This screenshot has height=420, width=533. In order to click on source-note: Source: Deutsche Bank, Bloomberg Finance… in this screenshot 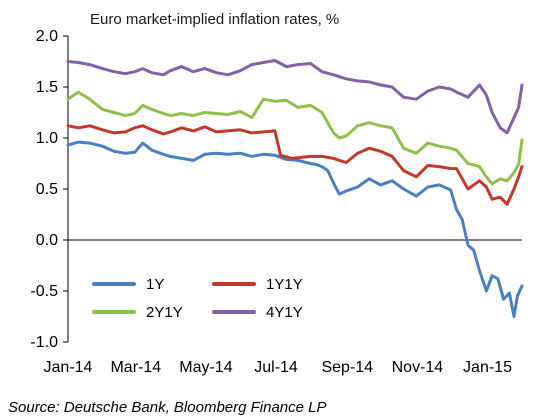, I will do `click(167, 407)`.